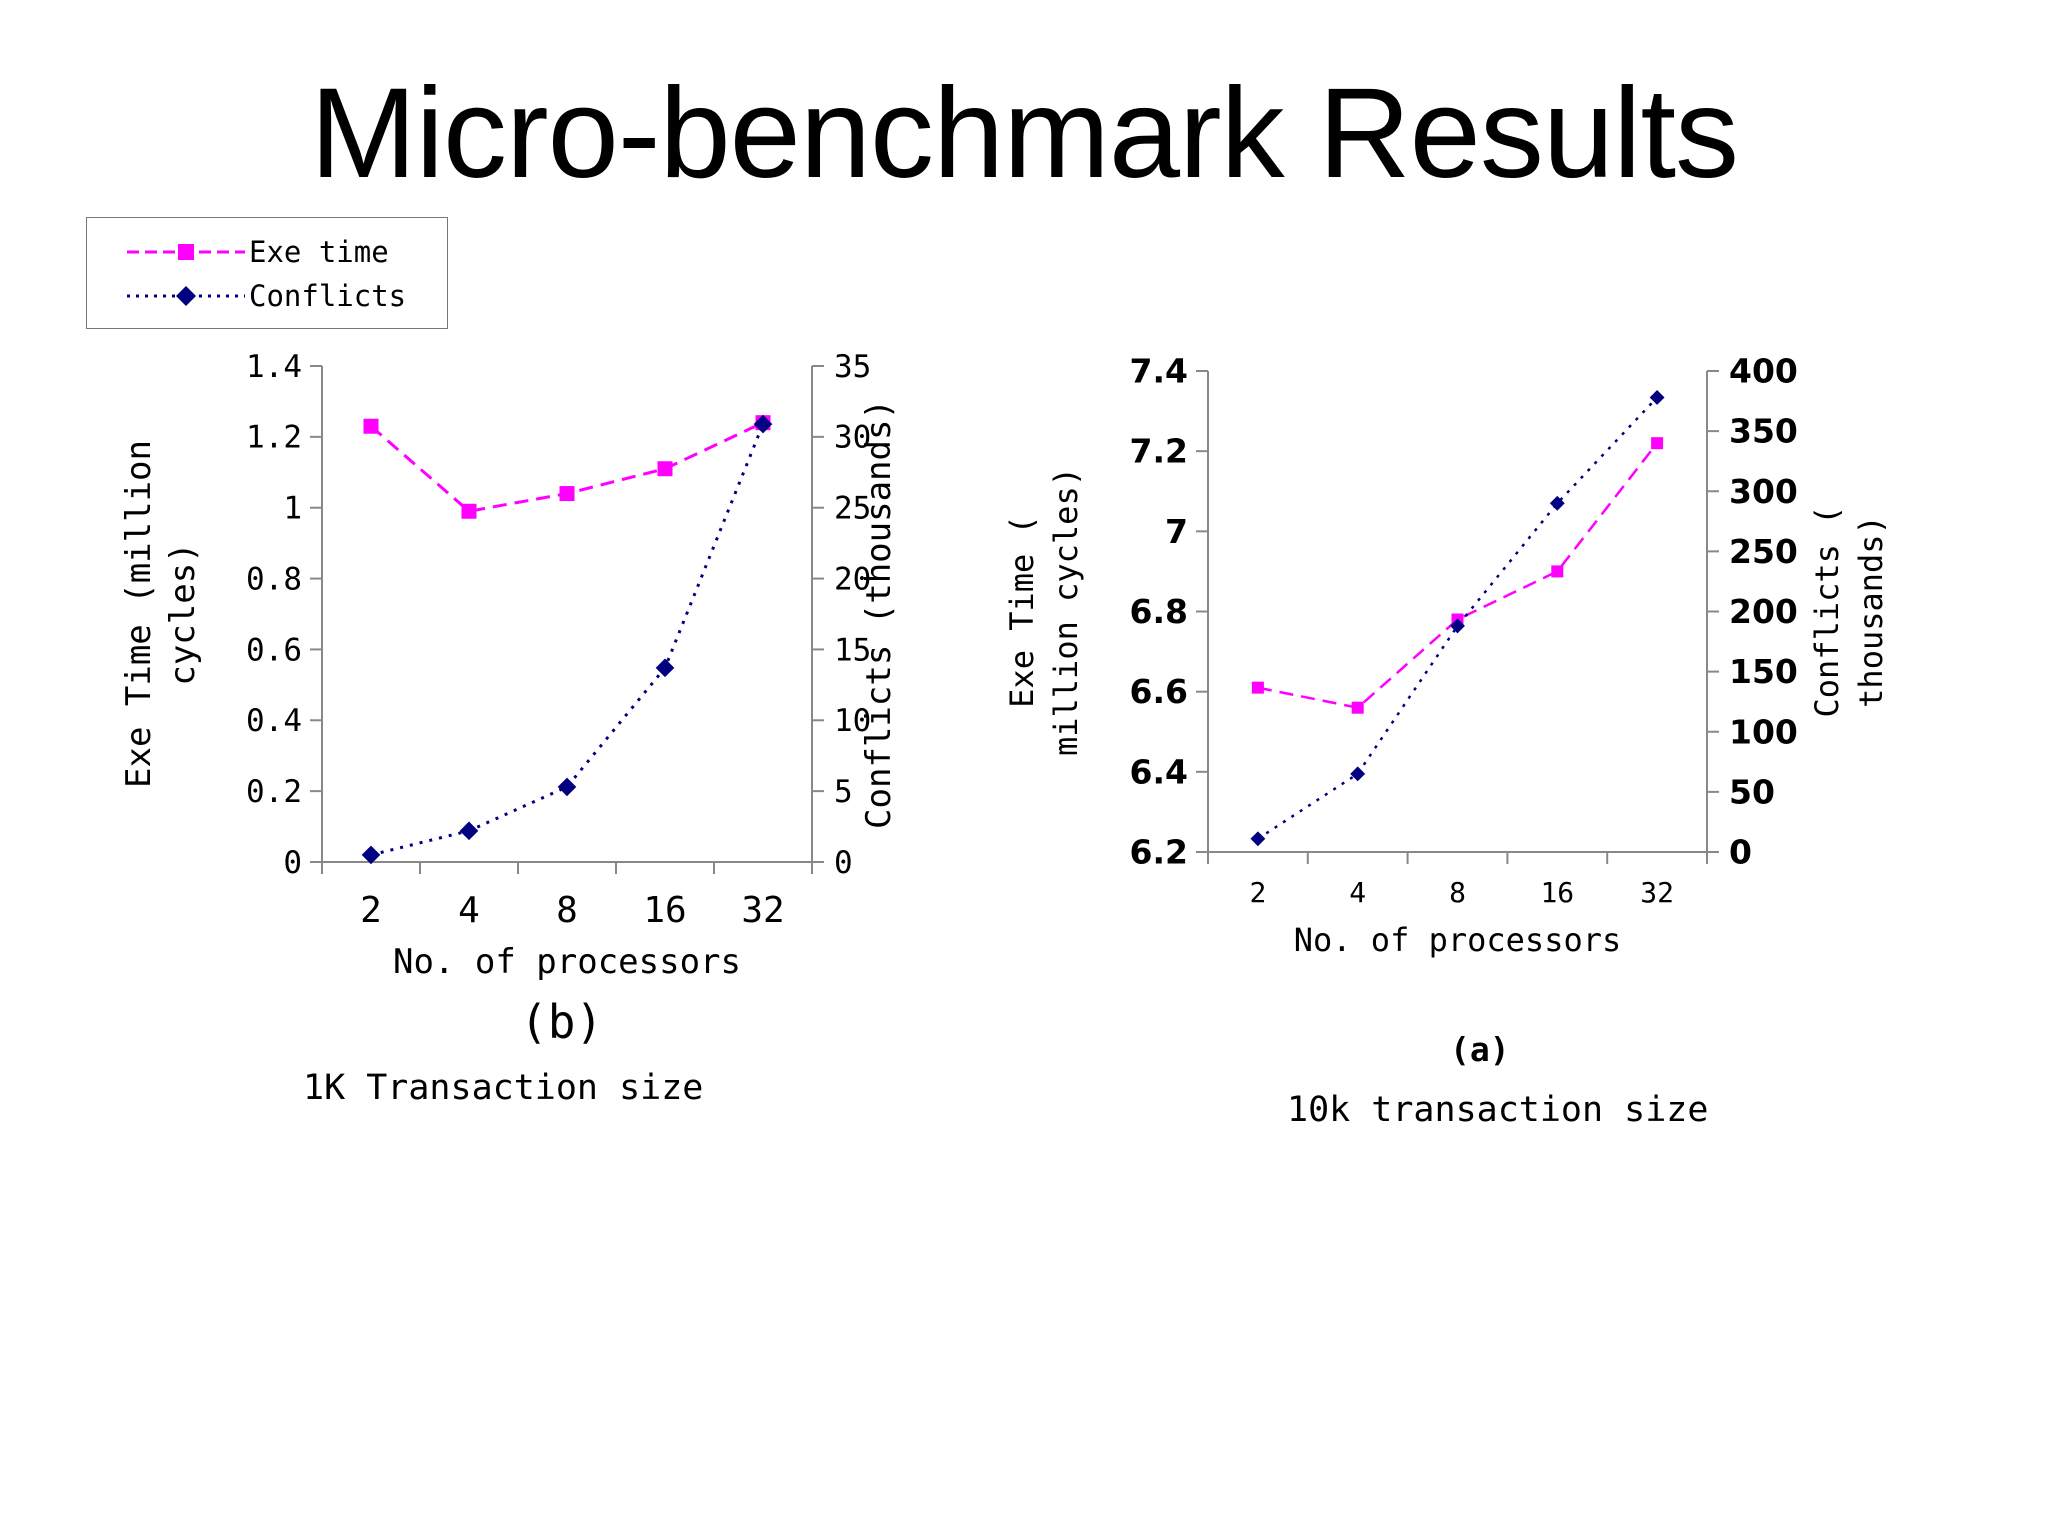  Describe the element at coordinates (567, 962) in the screenshot. I see `chart-b-x-axis-label: No. of processors` at that location.